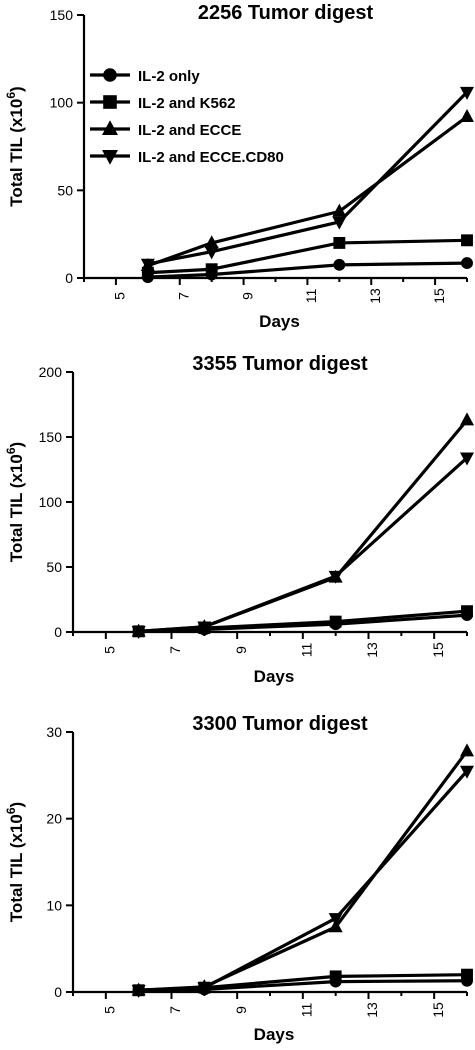  Describe the element at coordinates (280, 364) in the screenshot. I see `chart-title: 3355 Tumor digest` at that location.